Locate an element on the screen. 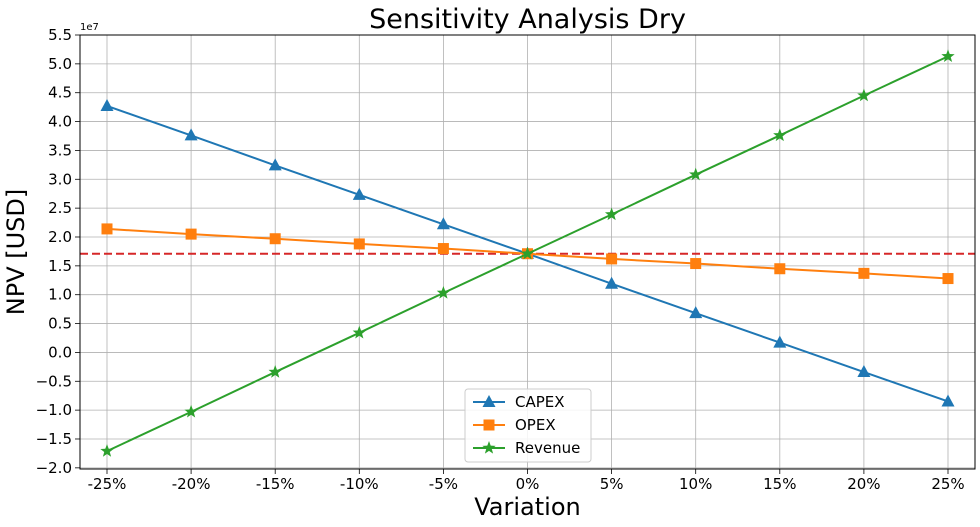 The image size is (980, 527). legend-item-opex: OPEX is located at coordinates (514, 425).